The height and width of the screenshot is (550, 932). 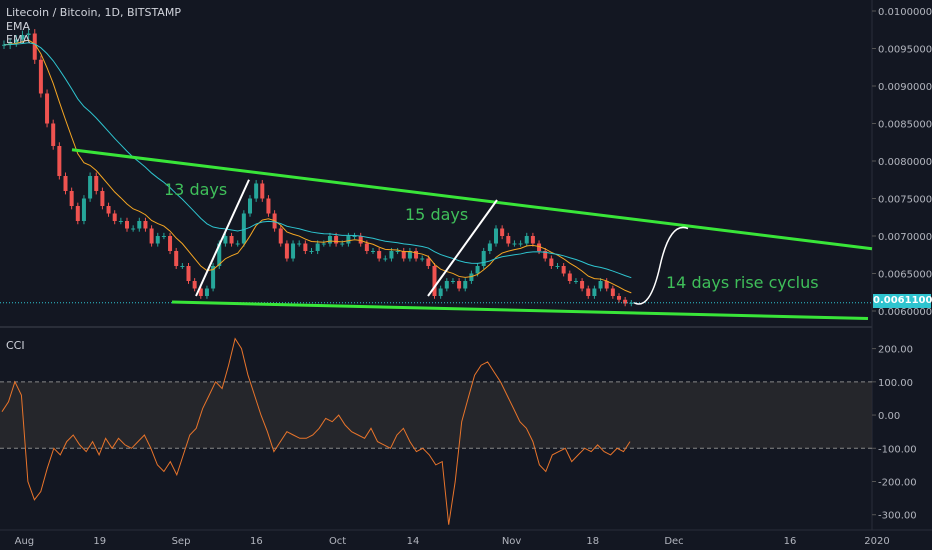 What do you see at coordinates (473, 541) in the screenshot?
I see `time-axis: Aug19Sep16Oct14Nov18Dec16202014` at bounding box center [473, 541].